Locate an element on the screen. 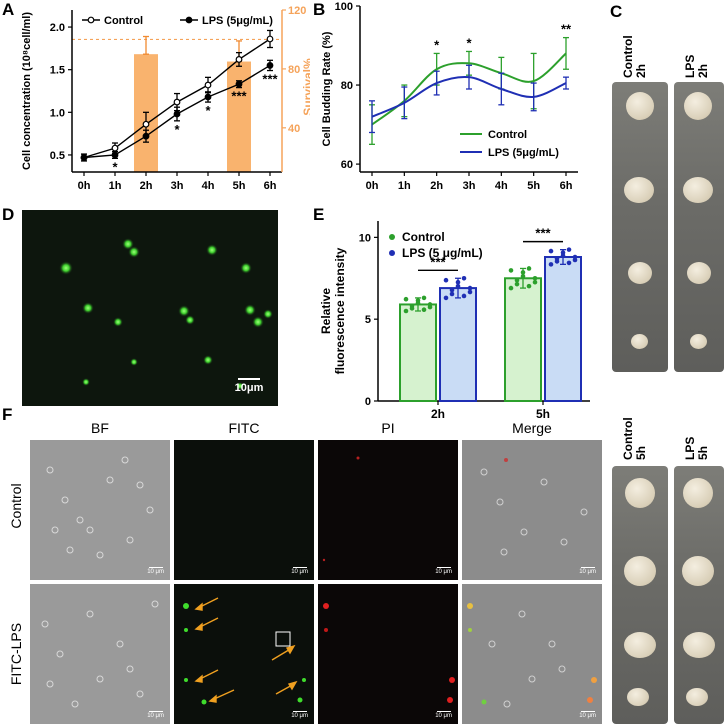 The image size is (726, 726). panel-letter-a: A is located at coordinates (8, 9).